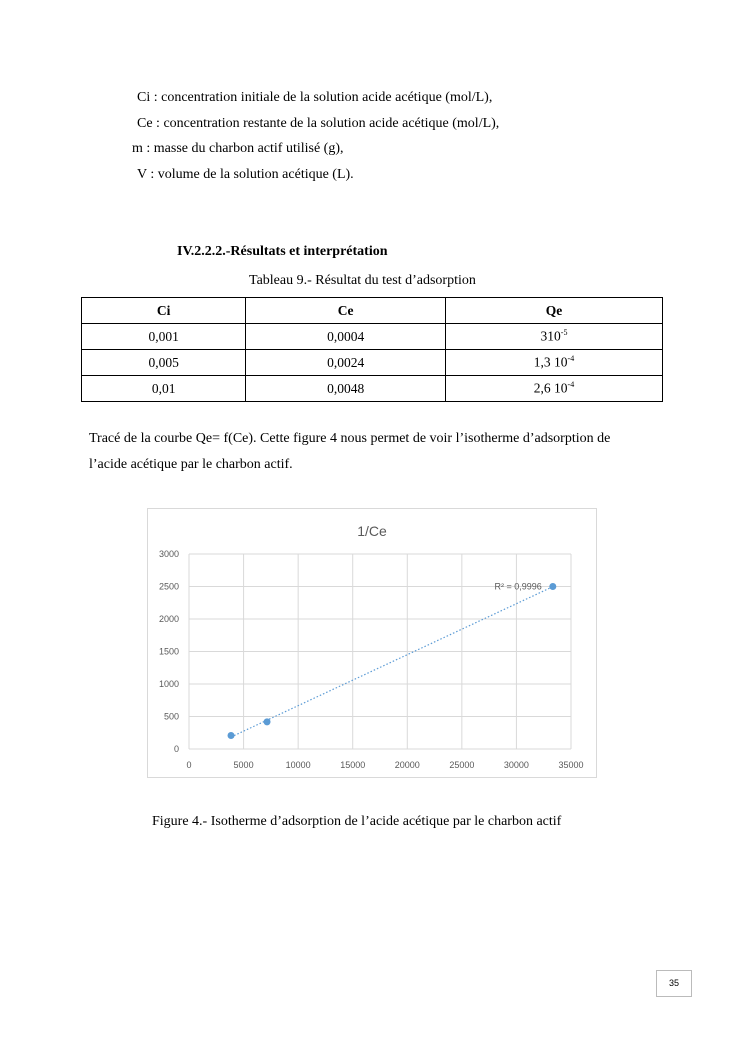 The height and width of the screenshot is (1053, 745). I want to click on y-tick-label: 500, so click(171, 717).